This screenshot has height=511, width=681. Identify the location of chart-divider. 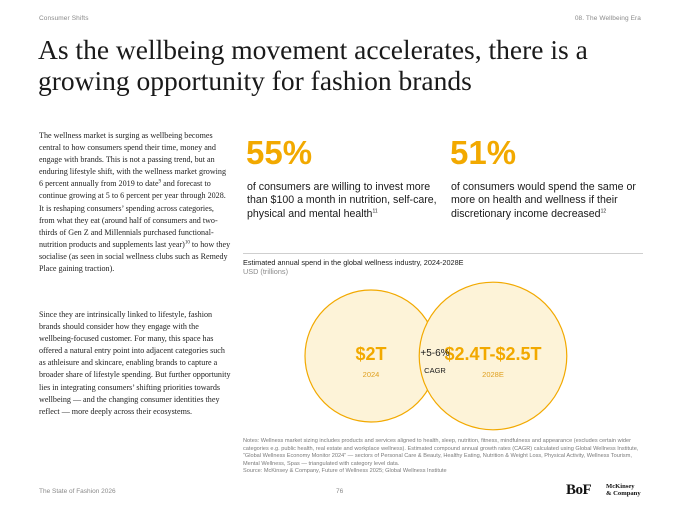
(443, 253).